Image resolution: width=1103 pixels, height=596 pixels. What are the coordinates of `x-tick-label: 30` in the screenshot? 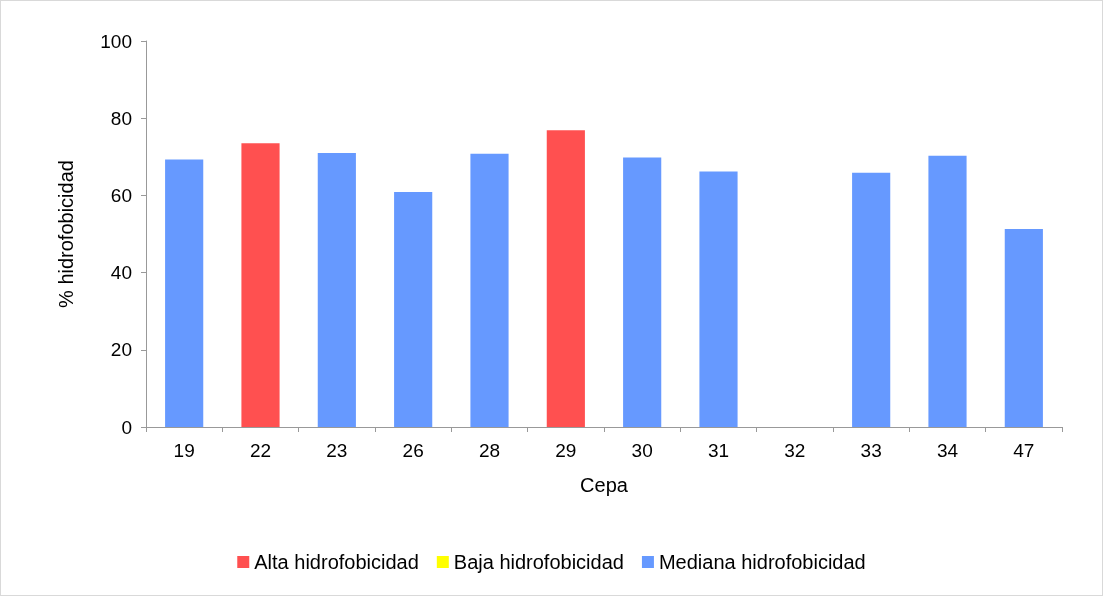 It's located at (642, 450).